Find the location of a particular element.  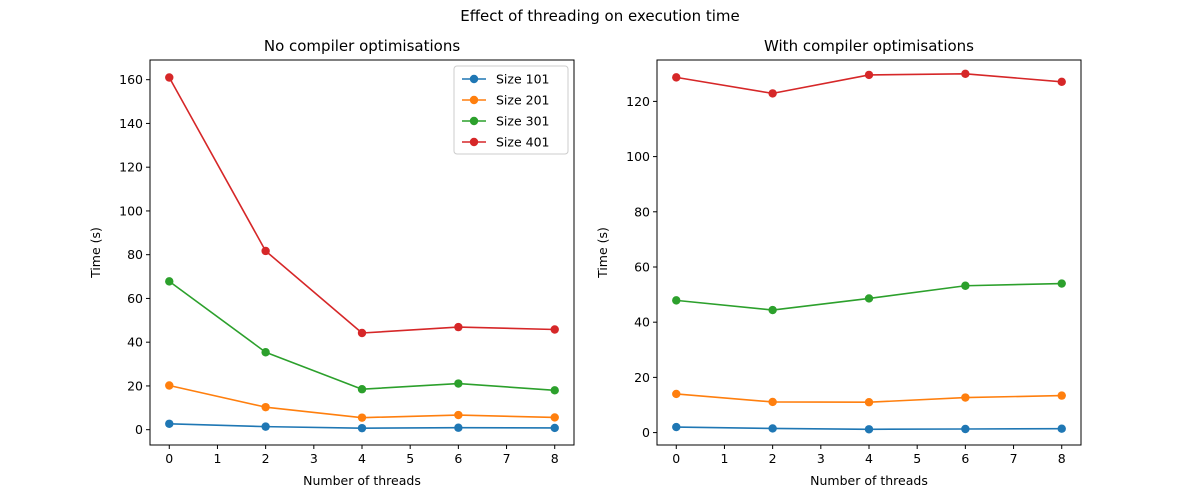

legend-item: Size 301 is located at coordinates (506, 121).